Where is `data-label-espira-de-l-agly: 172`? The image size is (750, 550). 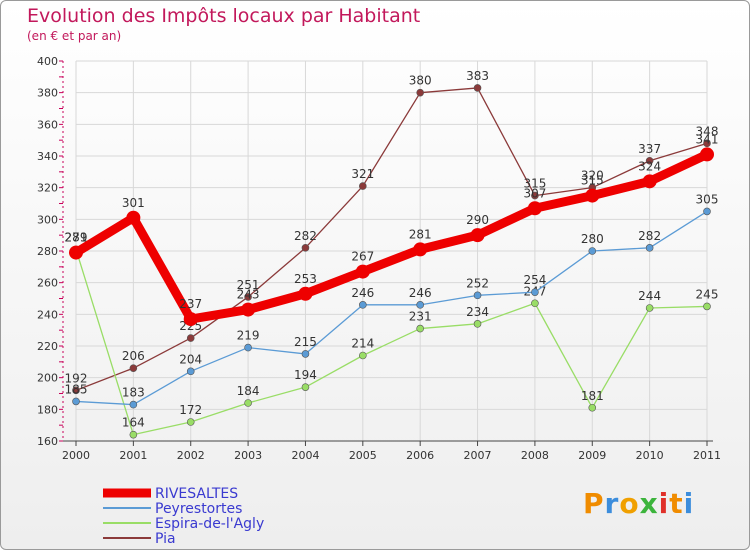 data-label-espira-de-l-agly: 172 is located at coordinates (190, 410).